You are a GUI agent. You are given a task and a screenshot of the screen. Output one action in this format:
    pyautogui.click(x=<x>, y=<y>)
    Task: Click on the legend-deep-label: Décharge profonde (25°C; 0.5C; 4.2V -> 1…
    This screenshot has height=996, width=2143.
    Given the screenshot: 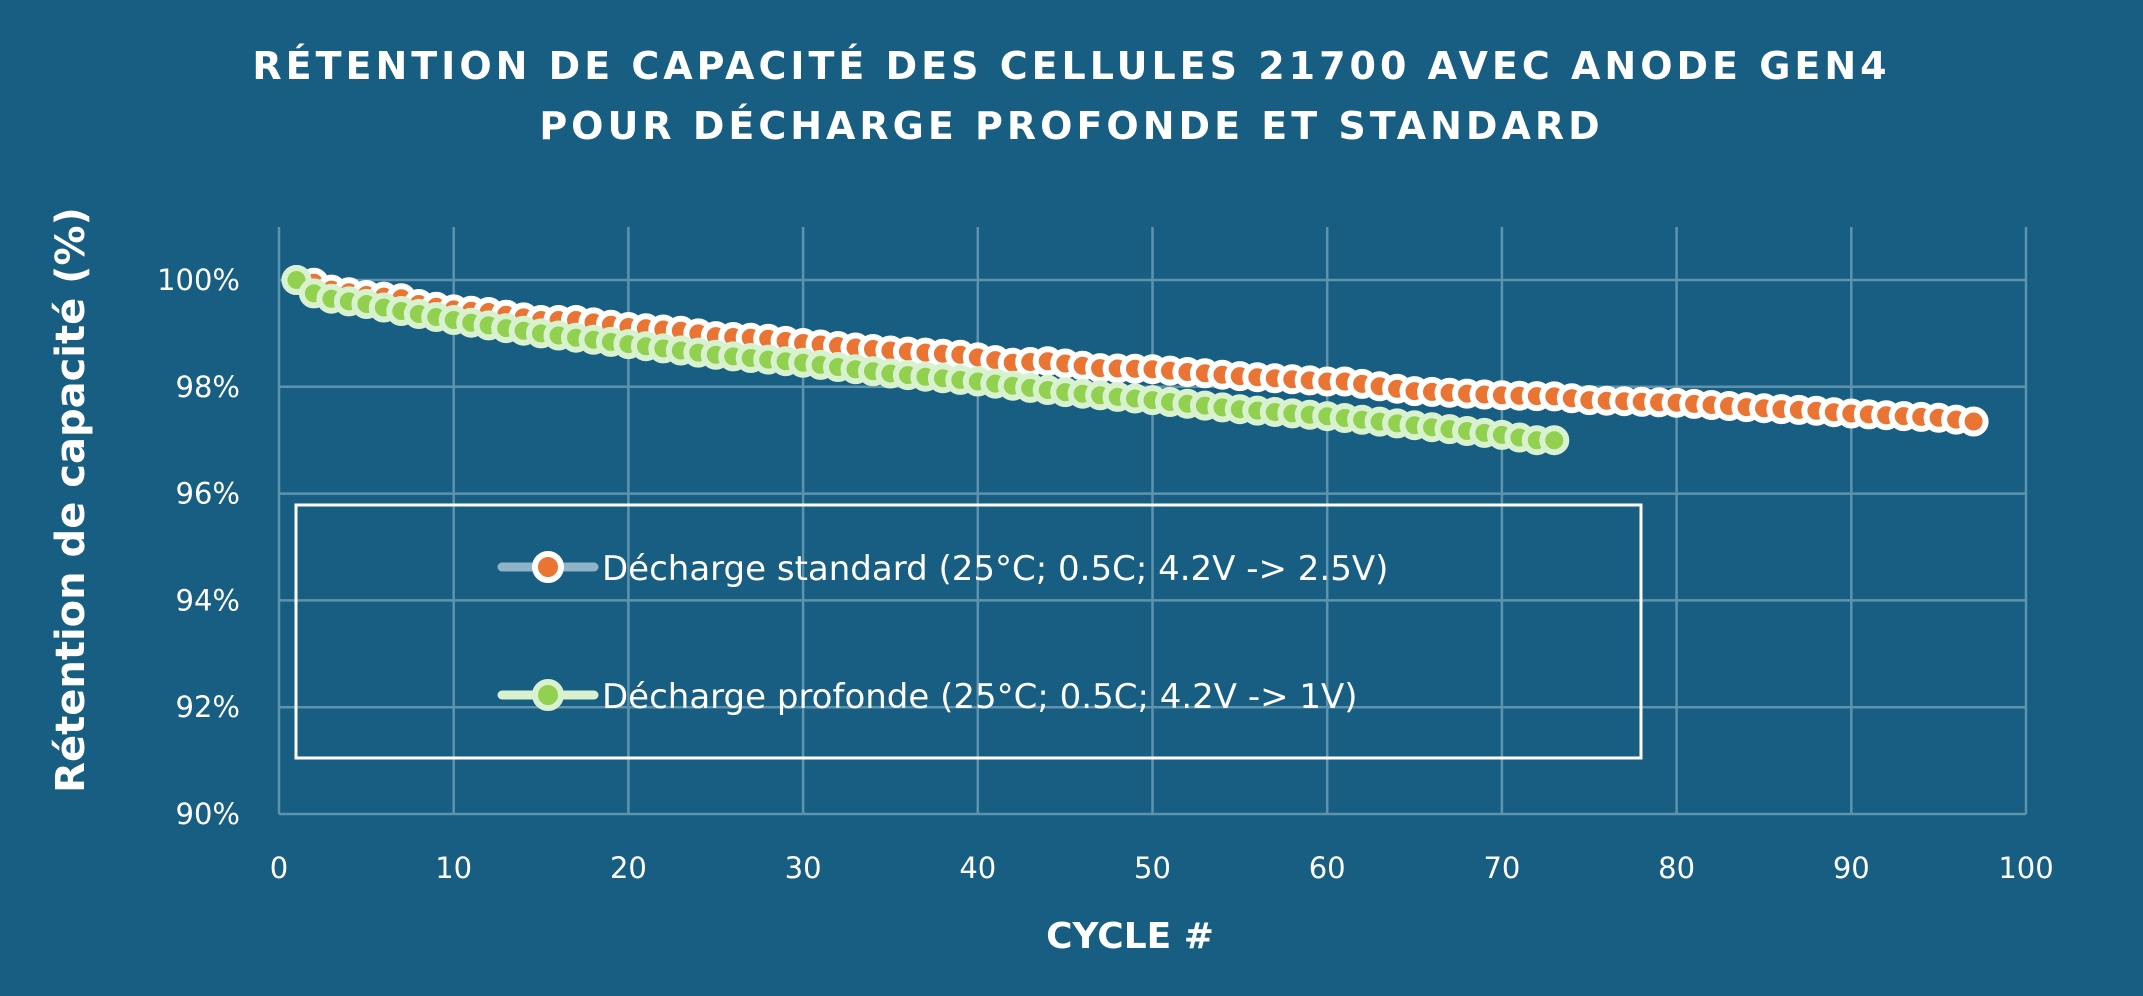 What is the action you would take?
    pyautogui.click(x=980, y=697)
    